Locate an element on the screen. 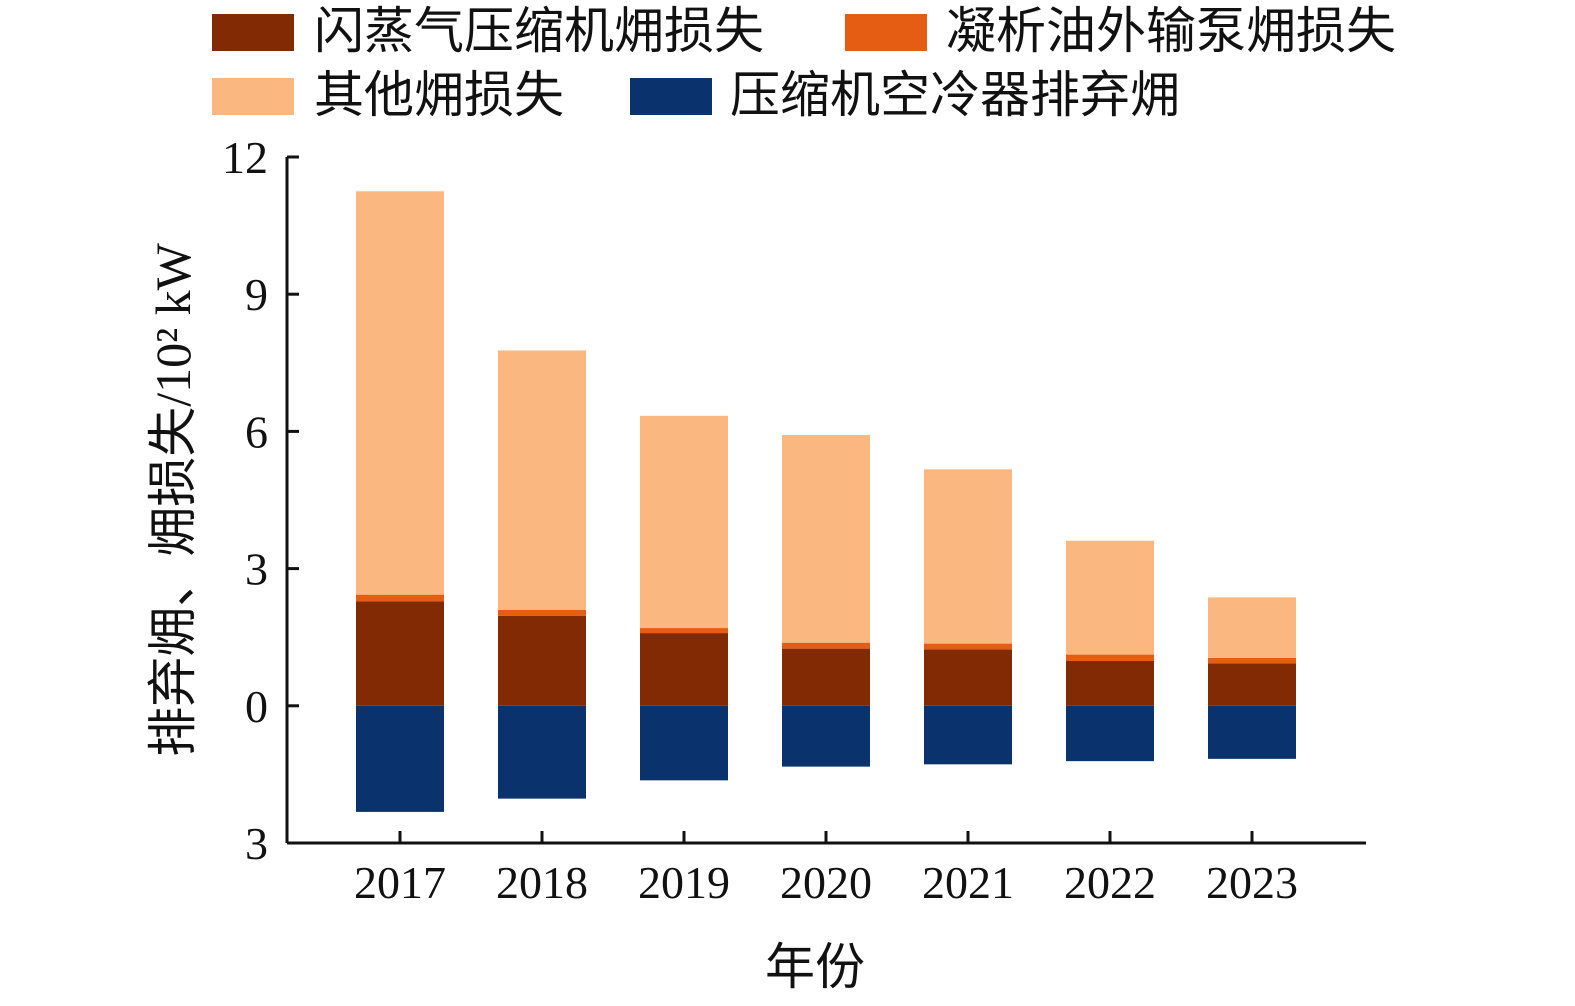 This screenshot has height=1006, width=1575. y-tick-label: 6 is located at coordinates (256, 431).